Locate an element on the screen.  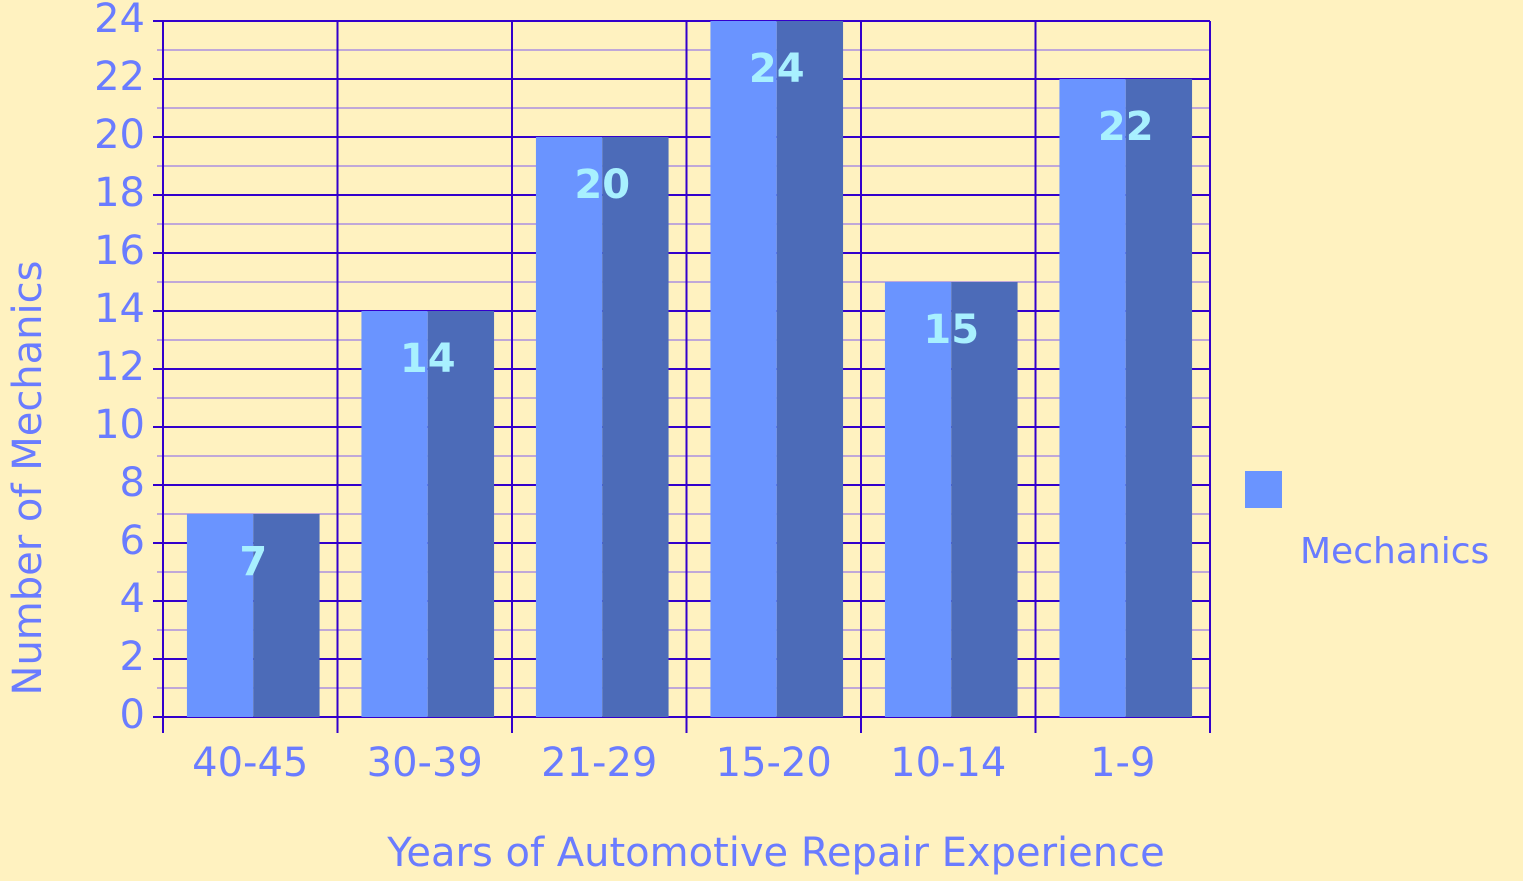
y-tick-label: 18 is located at coordinates (119, 193).